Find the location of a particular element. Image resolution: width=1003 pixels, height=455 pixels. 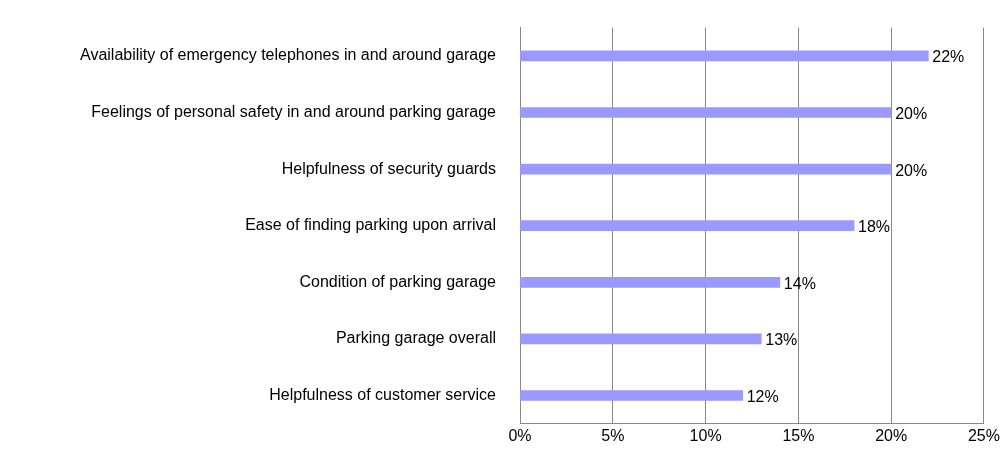

data-label: 12% is located at coordinates (762, 396).